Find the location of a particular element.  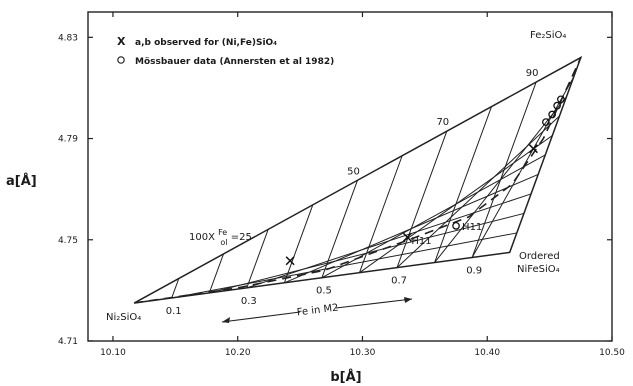

upper-edge-label: 70 is located at coordinates (442, 122).